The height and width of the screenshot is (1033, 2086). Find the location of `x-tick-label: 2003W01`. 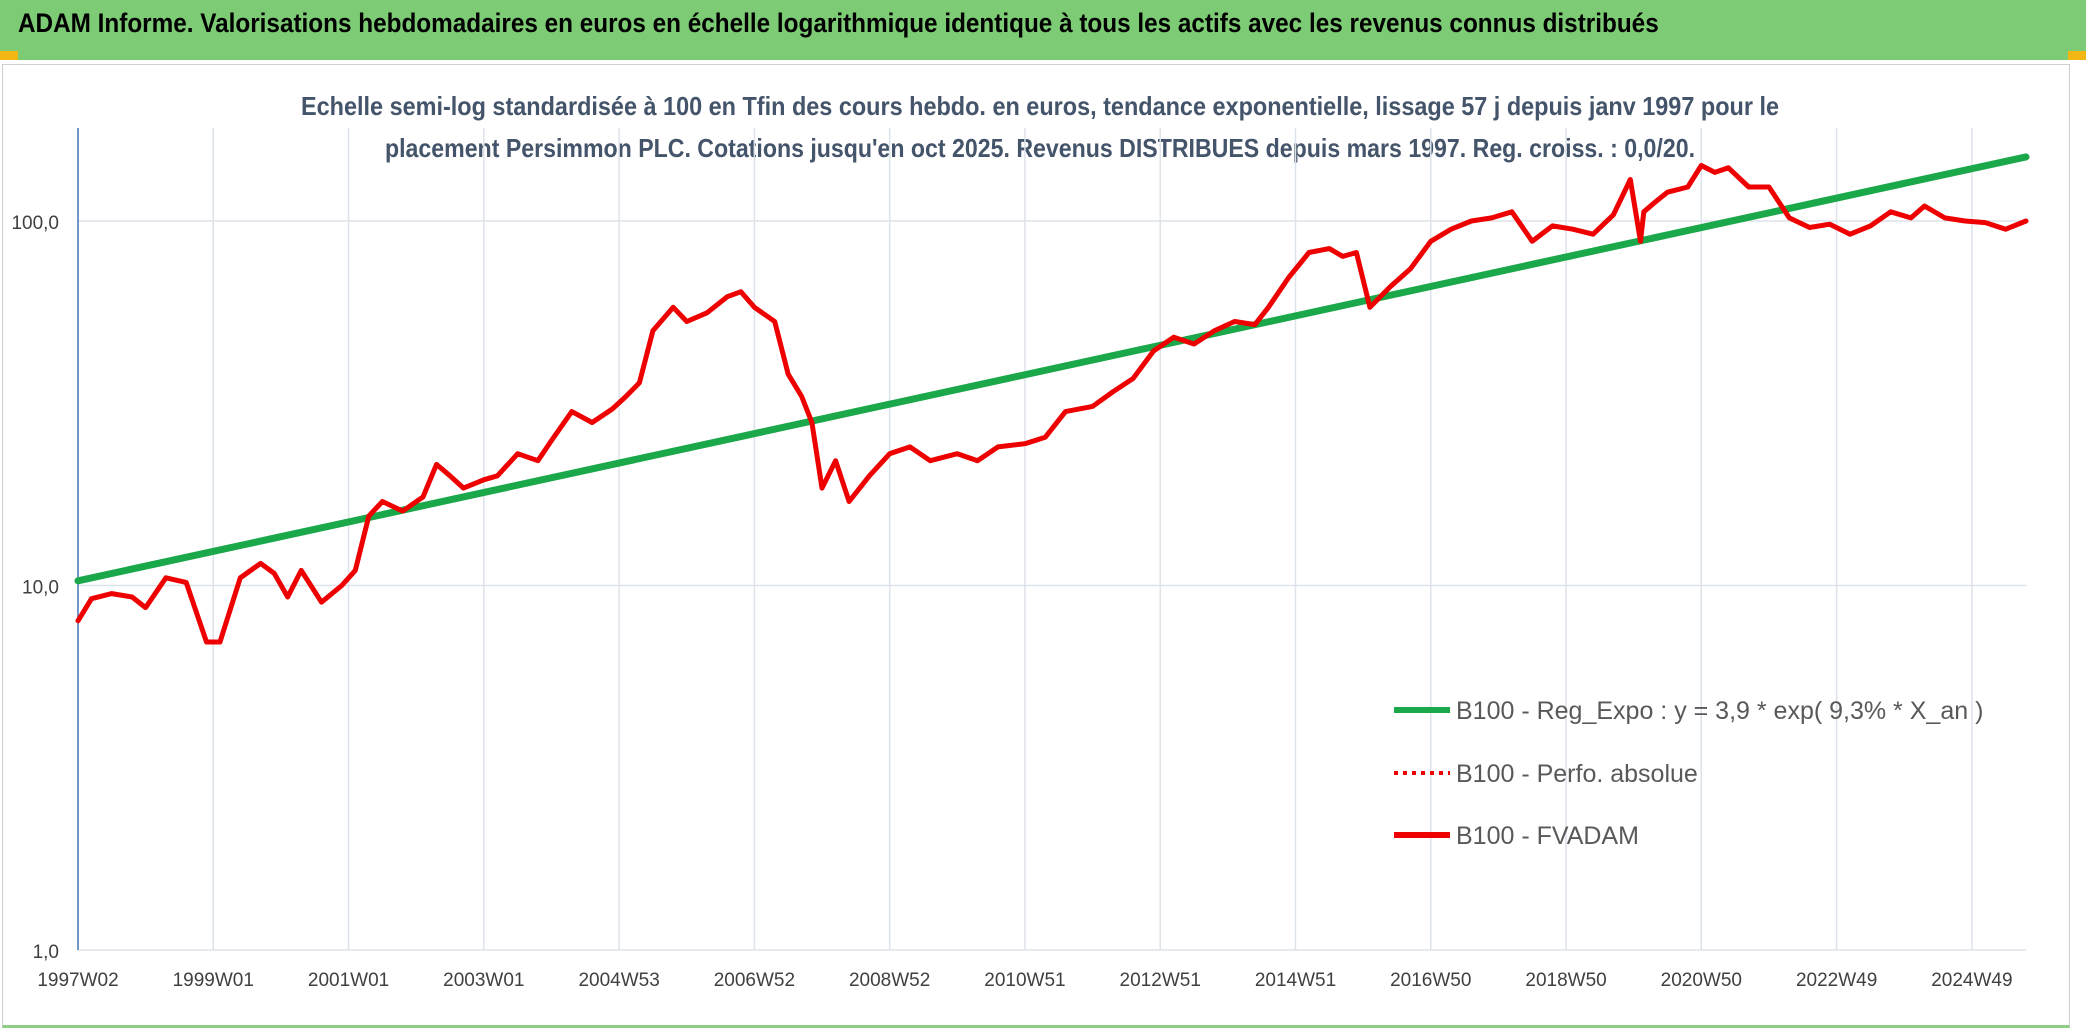

x-tick-label: 2003W01 is located at coordinates (483, 980).